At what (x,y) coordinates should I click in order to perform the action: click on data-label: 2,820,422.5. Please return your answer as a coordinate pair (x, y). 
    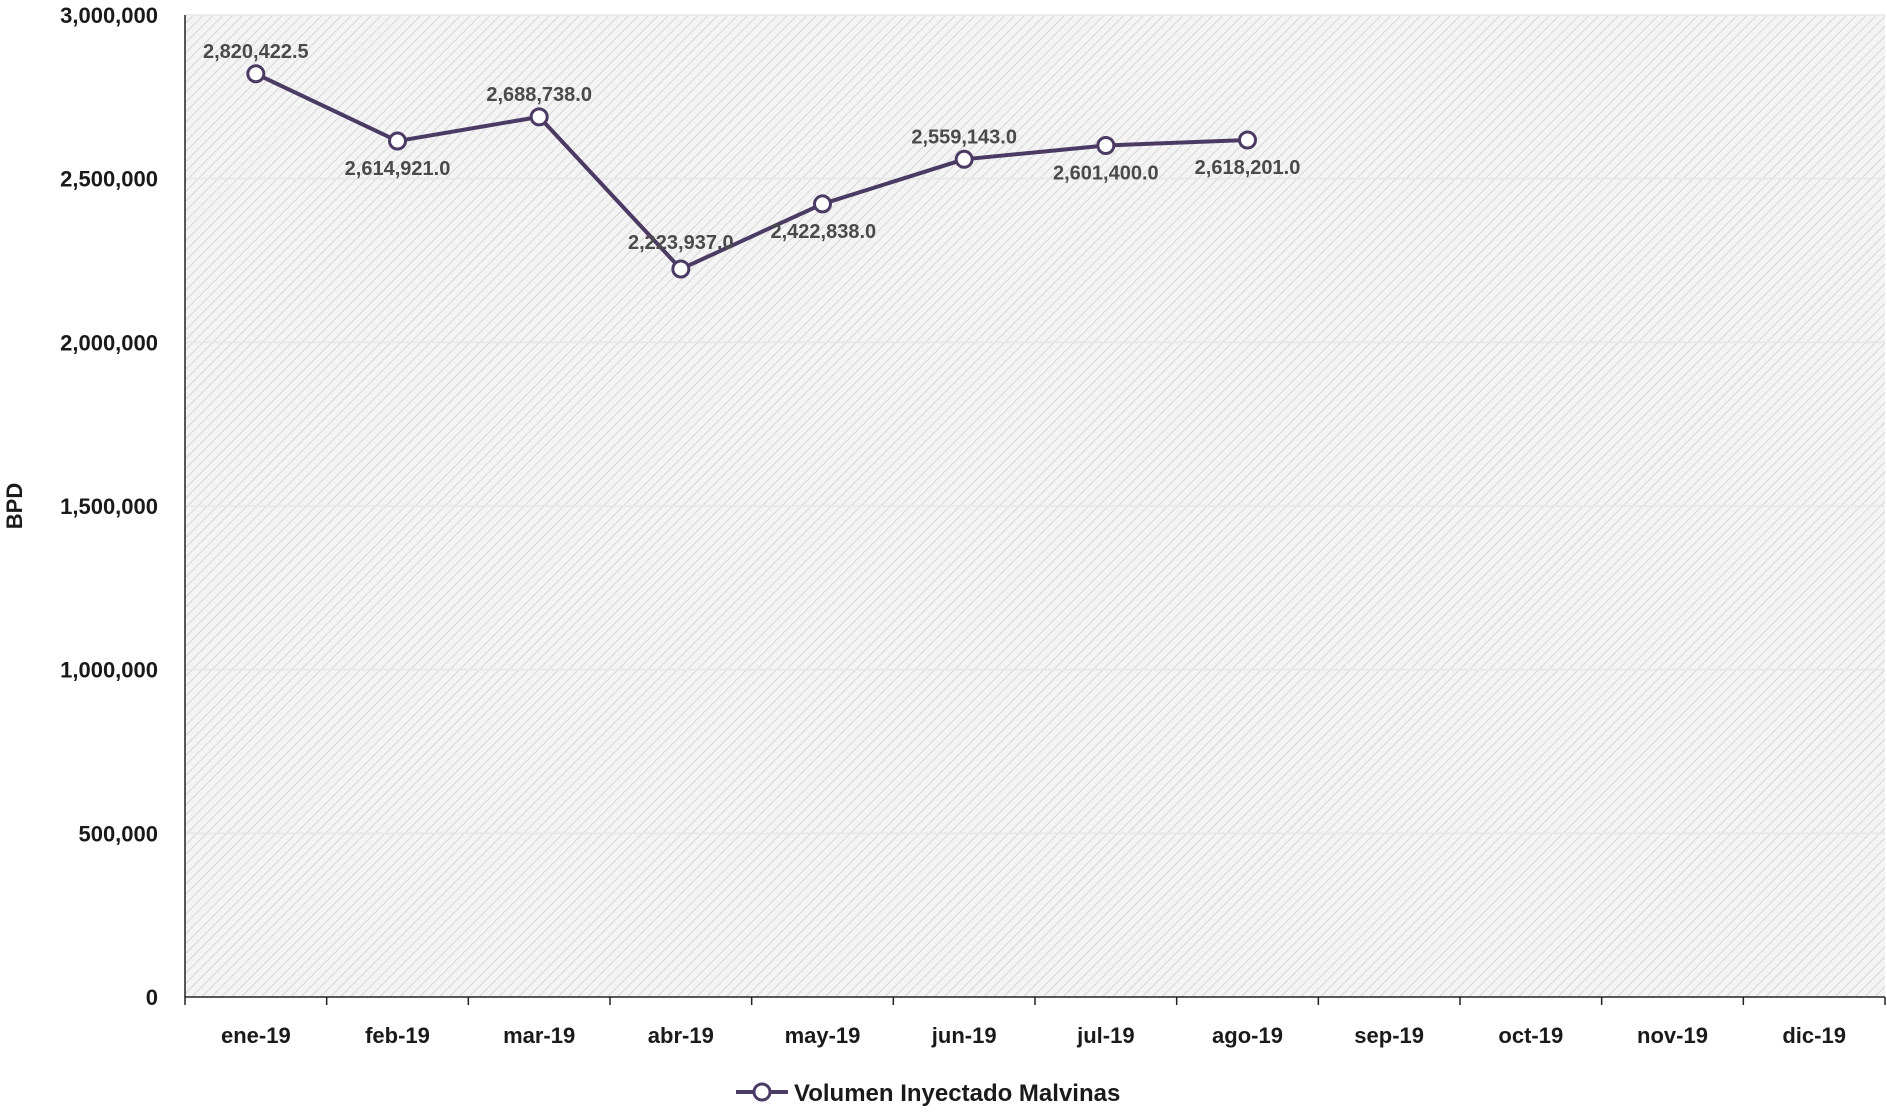
    Looking at the image, I should click on (256, 52).